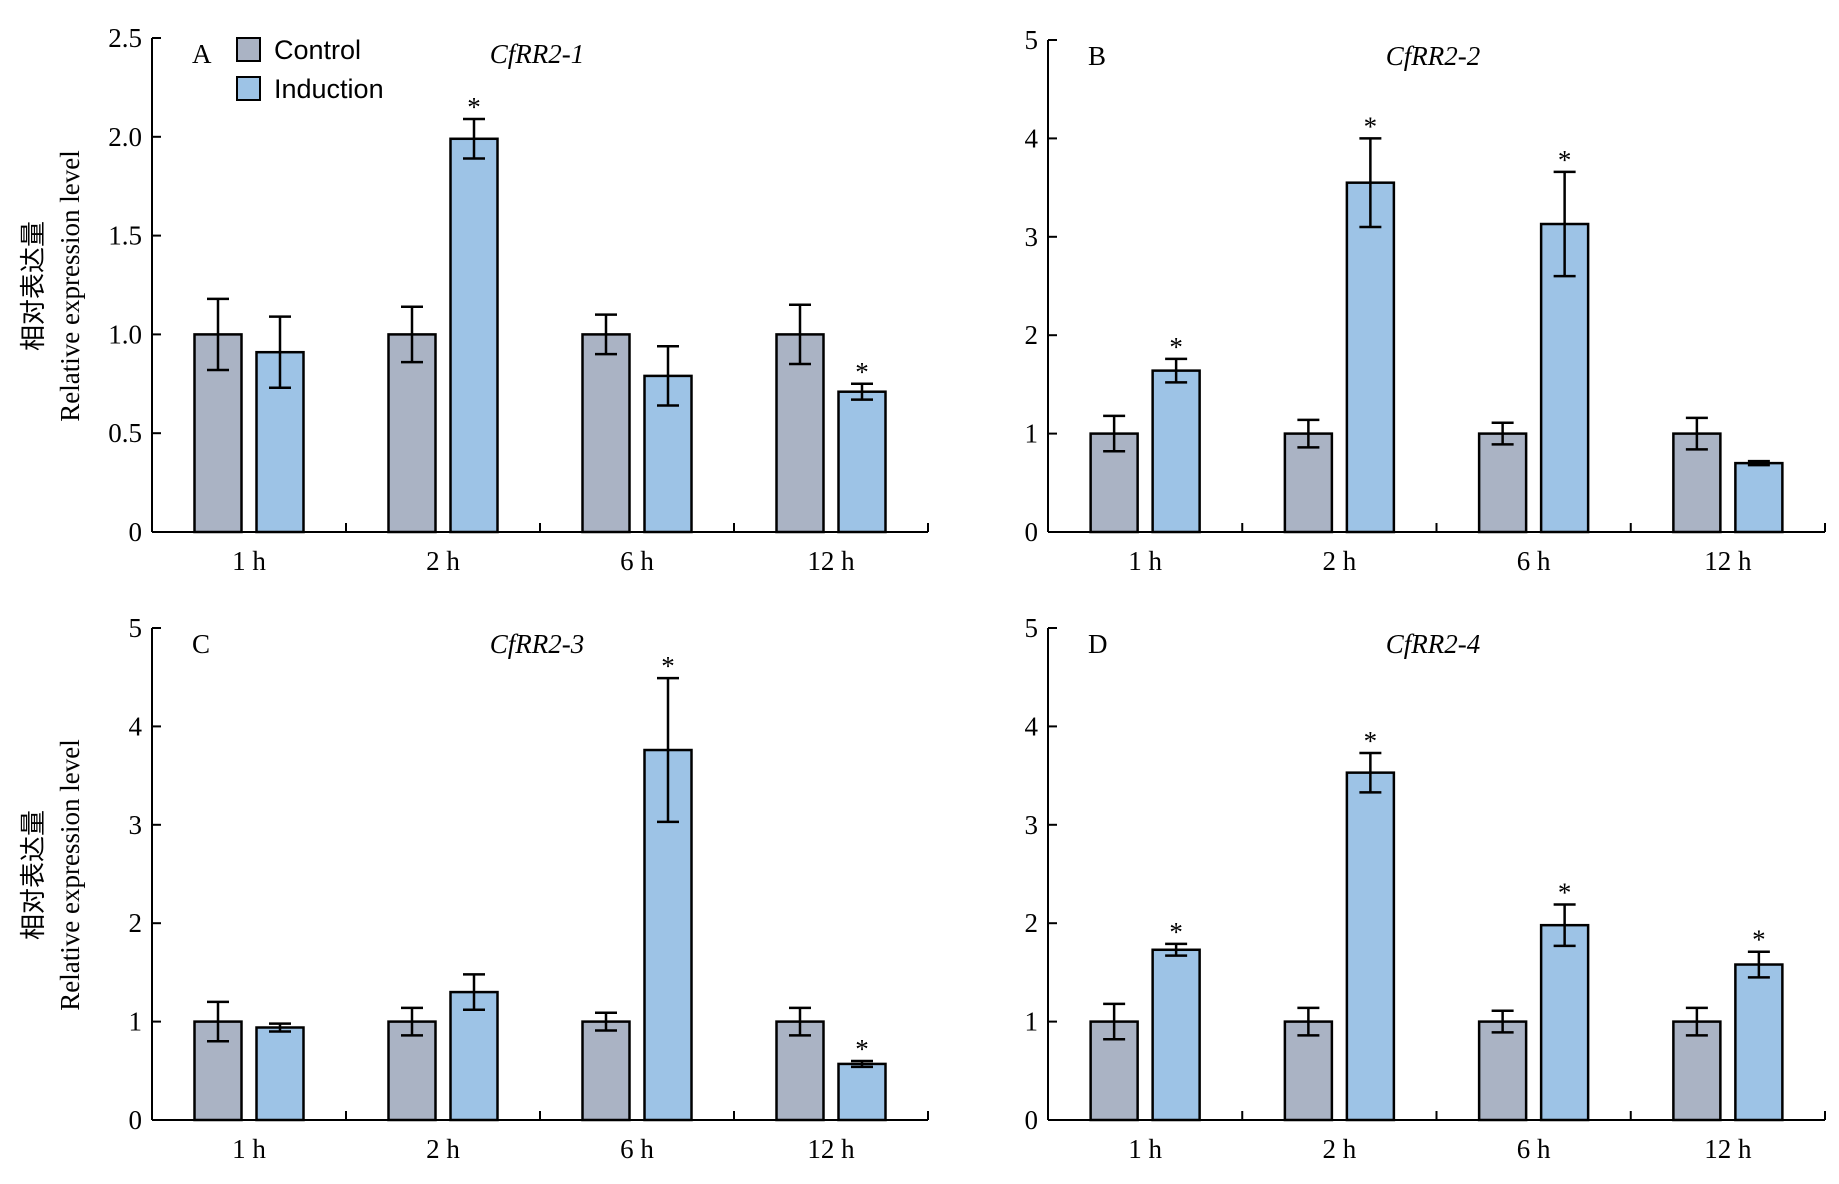 Image resolution: width=1839 pixels, height=1184 pixels. I want to click on gene-title: CfRR2-3, so click(537, 644).